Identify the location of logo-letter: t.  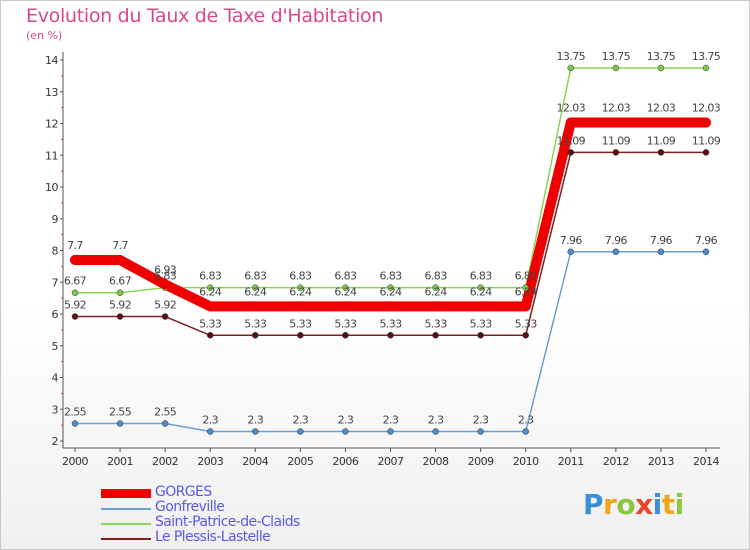
(668, 504).